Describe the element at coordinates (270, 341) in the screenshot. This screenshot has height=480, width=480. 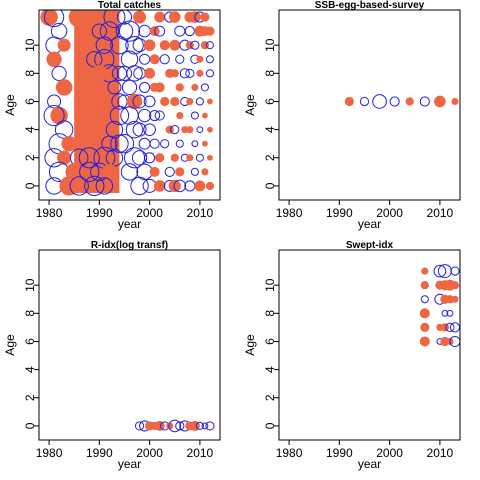
I see `y-tick-label: 6` at that location.